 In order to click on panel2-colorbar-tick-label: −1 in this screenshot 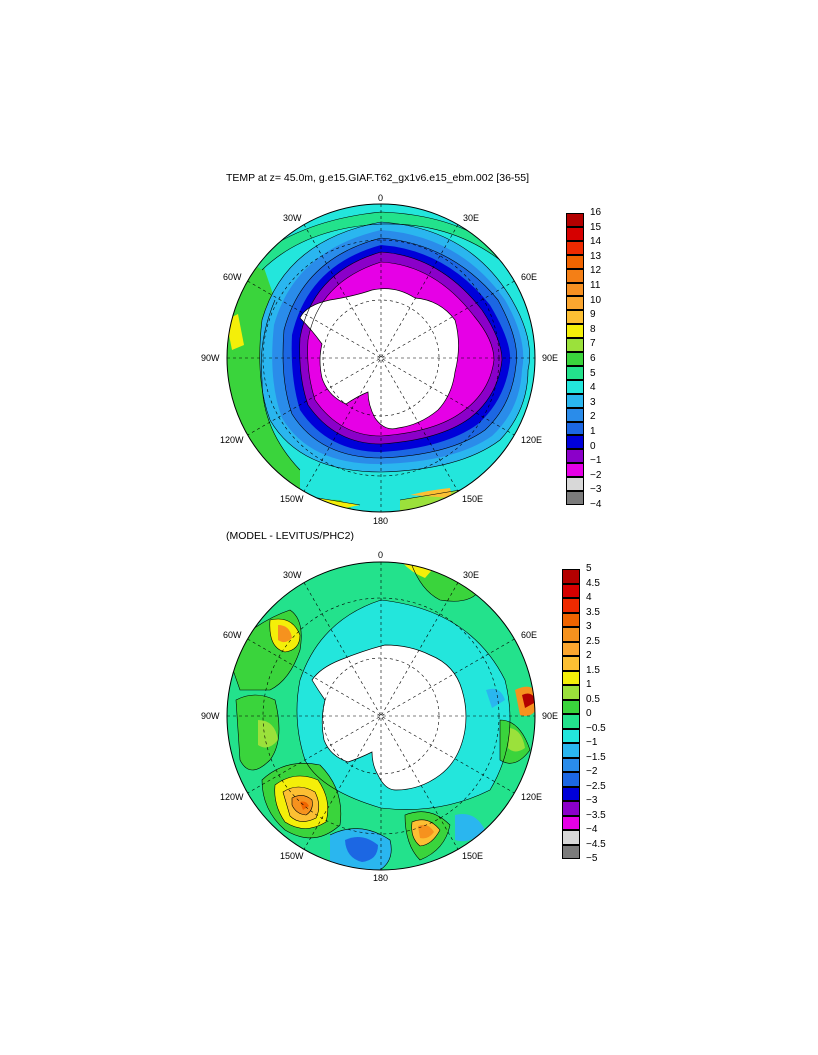, I will do `click(592, 742)`.